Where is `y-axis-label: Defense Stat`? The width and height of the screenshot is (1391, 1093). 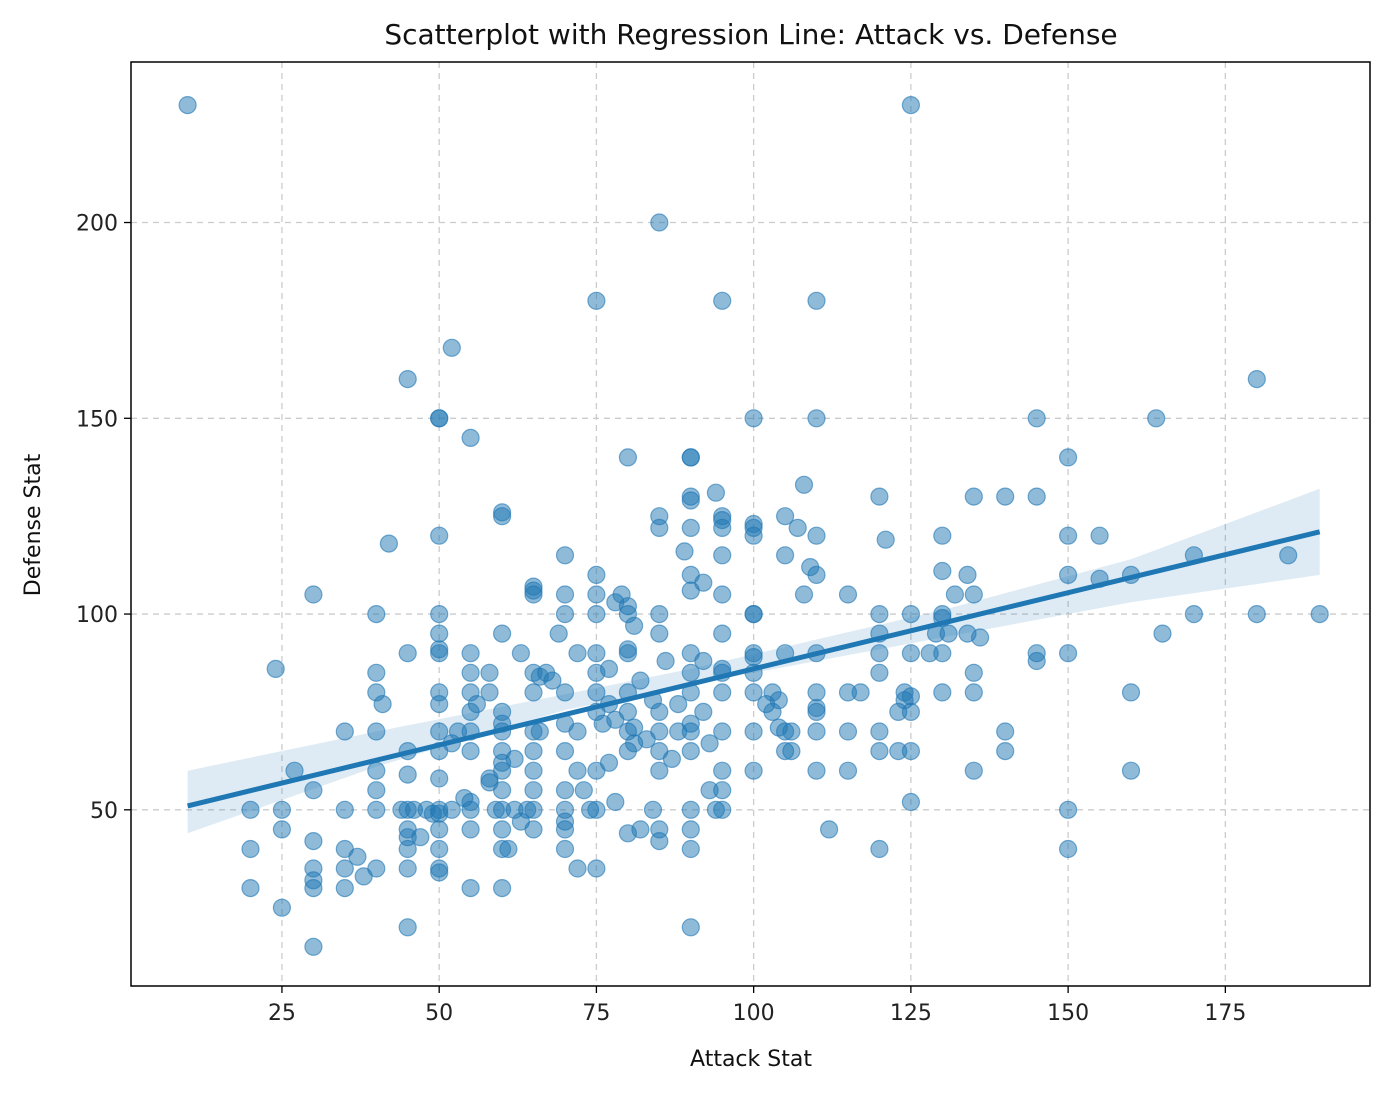
y-axis-label: Defense Stat is located at coordinates (33, 524).